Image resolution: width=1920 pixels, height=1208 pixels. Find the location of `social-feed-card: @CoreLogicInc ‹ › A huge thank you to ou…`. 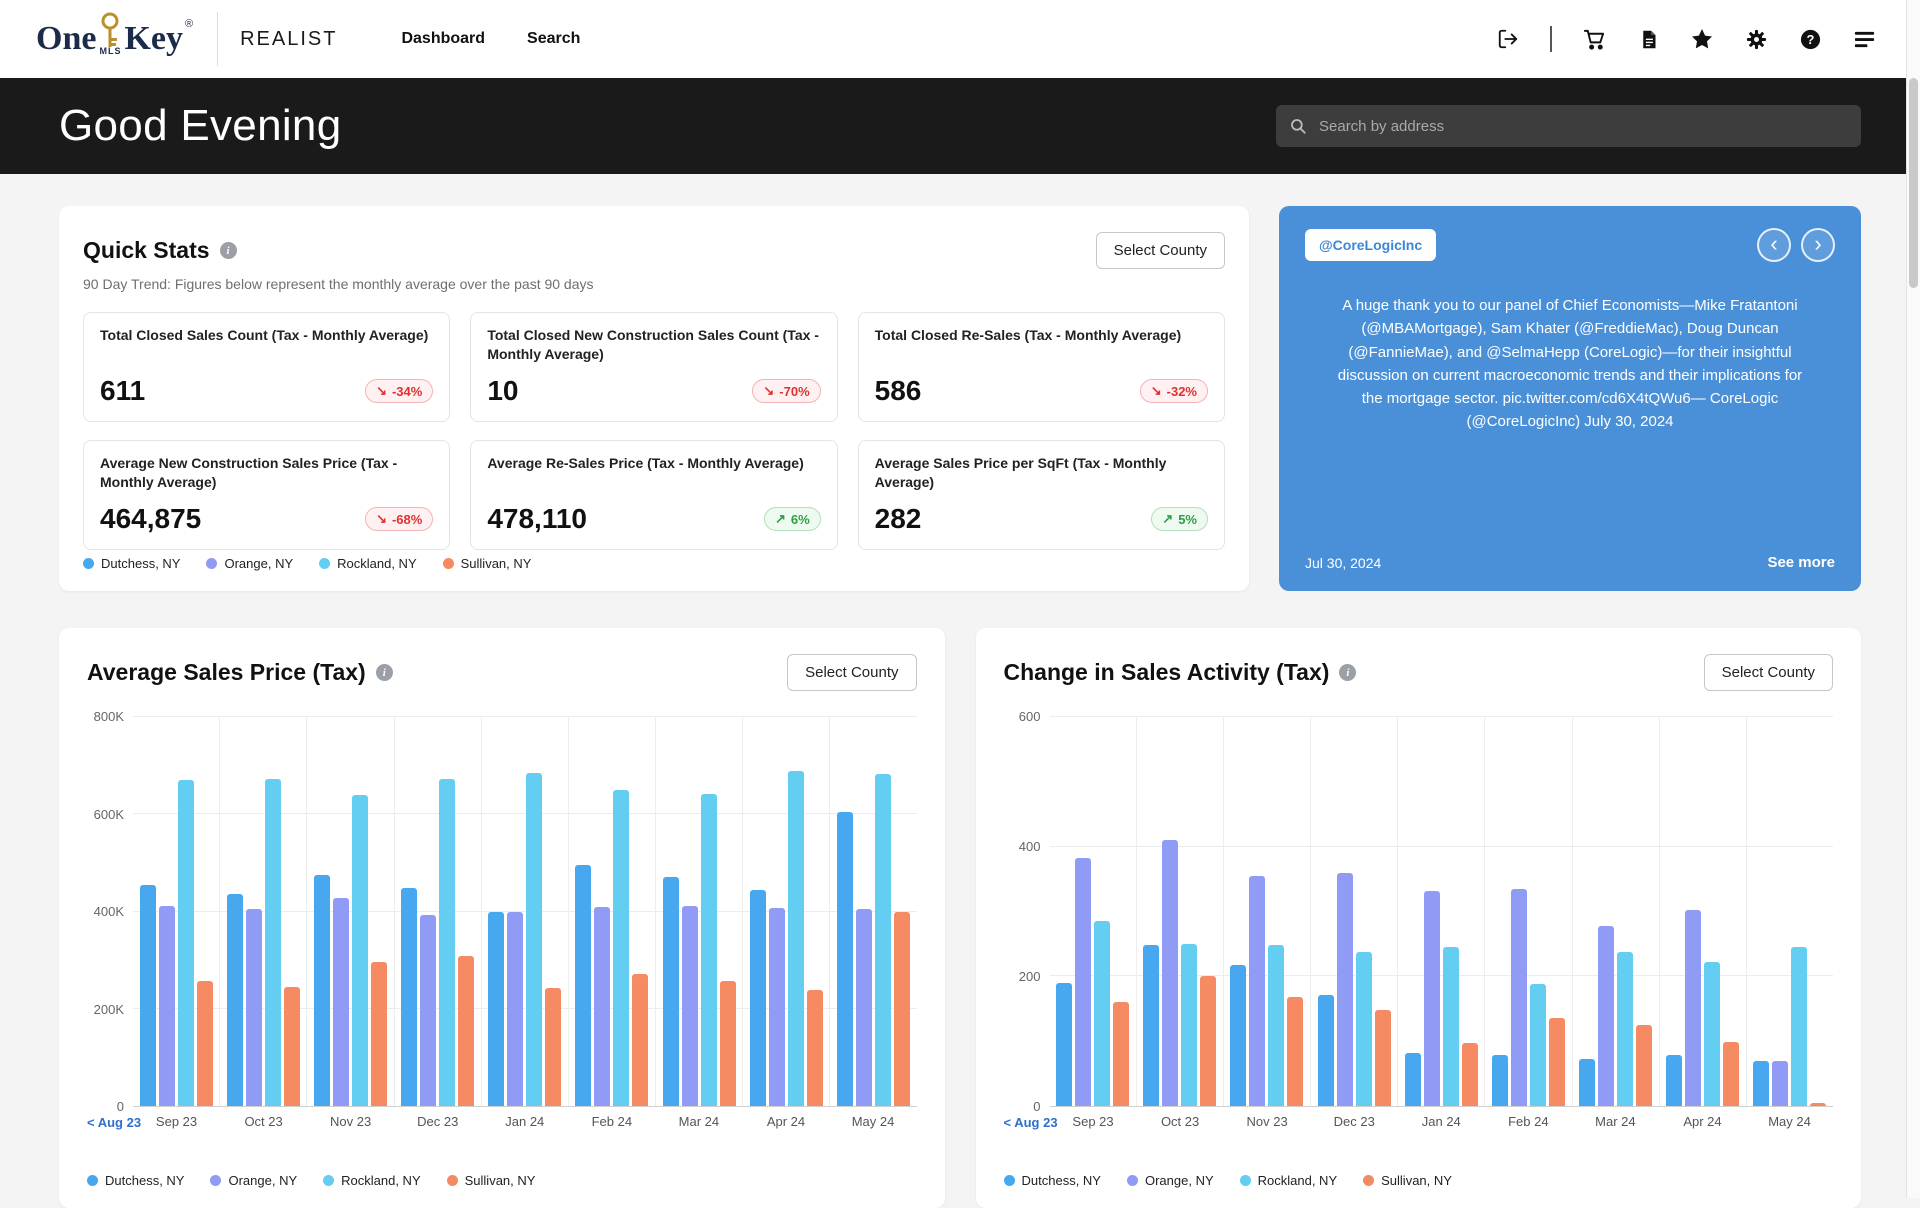

social-feed-card: @CoreLogicInc ‹ › A huge thank you to ou… is located at coordinates (1570, 398).